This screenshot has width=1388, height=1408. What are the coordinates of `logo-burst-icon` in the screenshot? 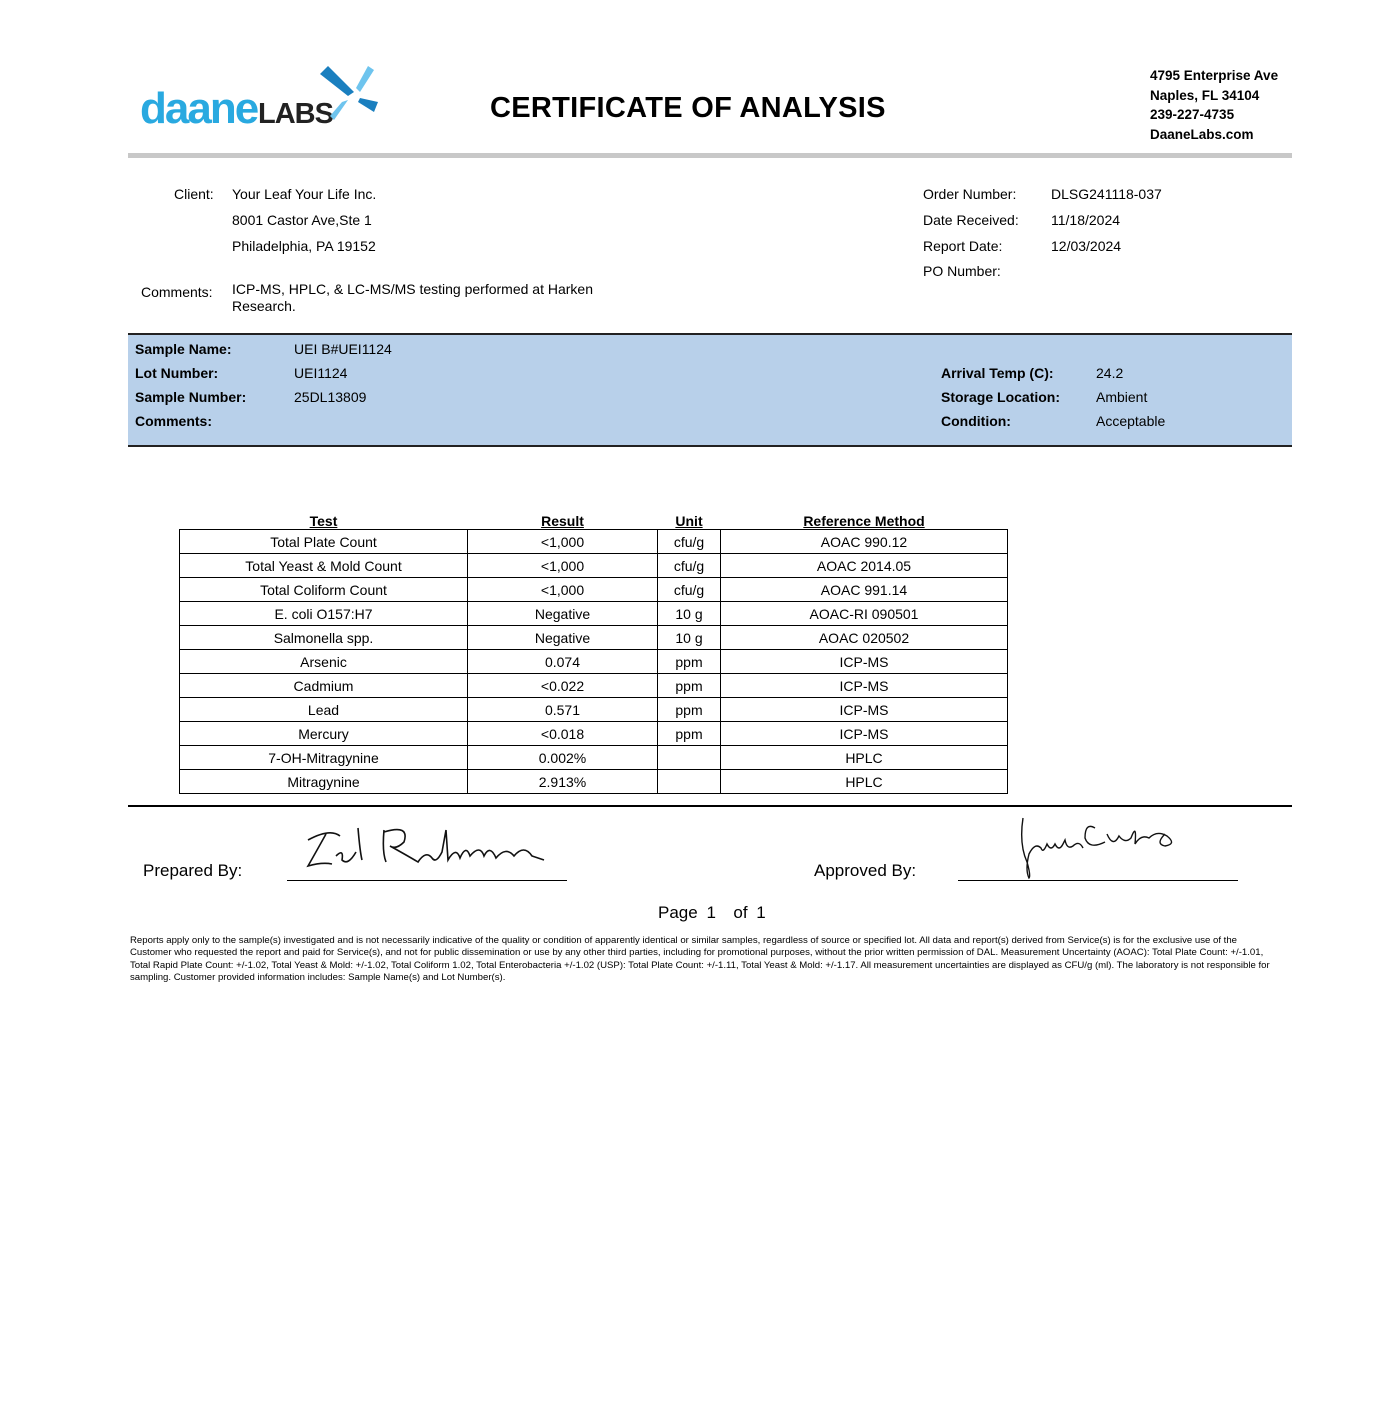 It's located at (349, 93).